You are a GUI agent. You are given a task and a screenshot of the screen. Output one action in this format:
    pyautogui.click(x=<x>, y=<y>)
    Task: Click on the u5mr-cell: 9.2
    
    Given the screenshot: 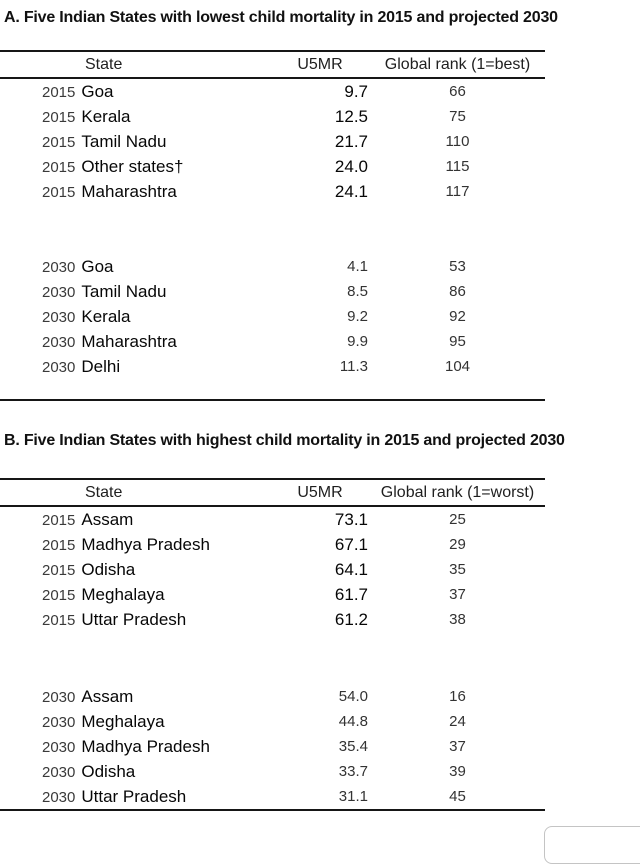 What is the action you would take?
    pyautogui.click(x=357, y=316)
    